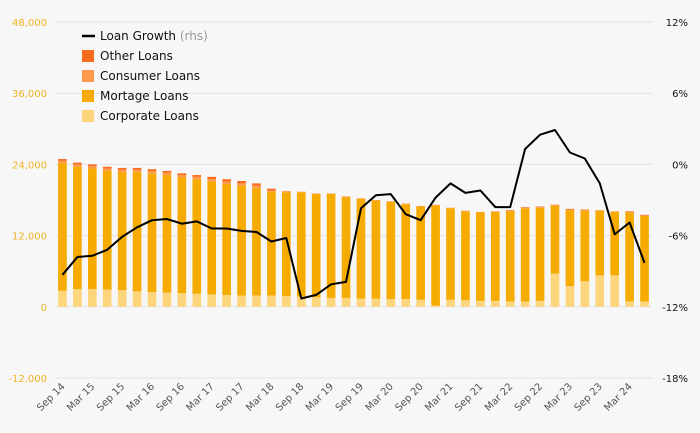  What do you see at coordinates (88, 56) in the screenshot?
I see `legend-swatch-other-loans` at bounding box center [88, 56].